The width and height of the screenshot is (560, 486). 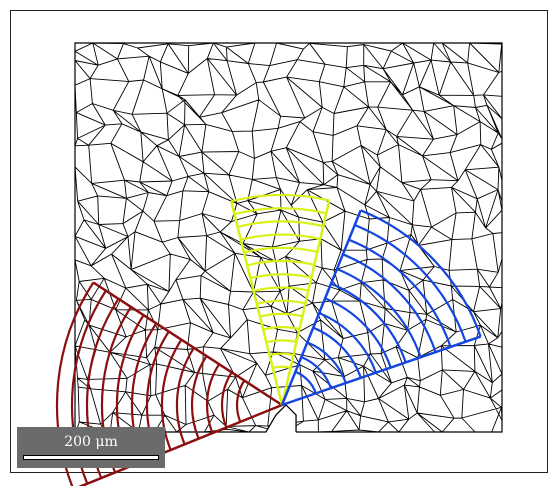 What do you see at coordinates (281, 418) in the screenshot?
I see `notch` at bounding box center [281, 418].